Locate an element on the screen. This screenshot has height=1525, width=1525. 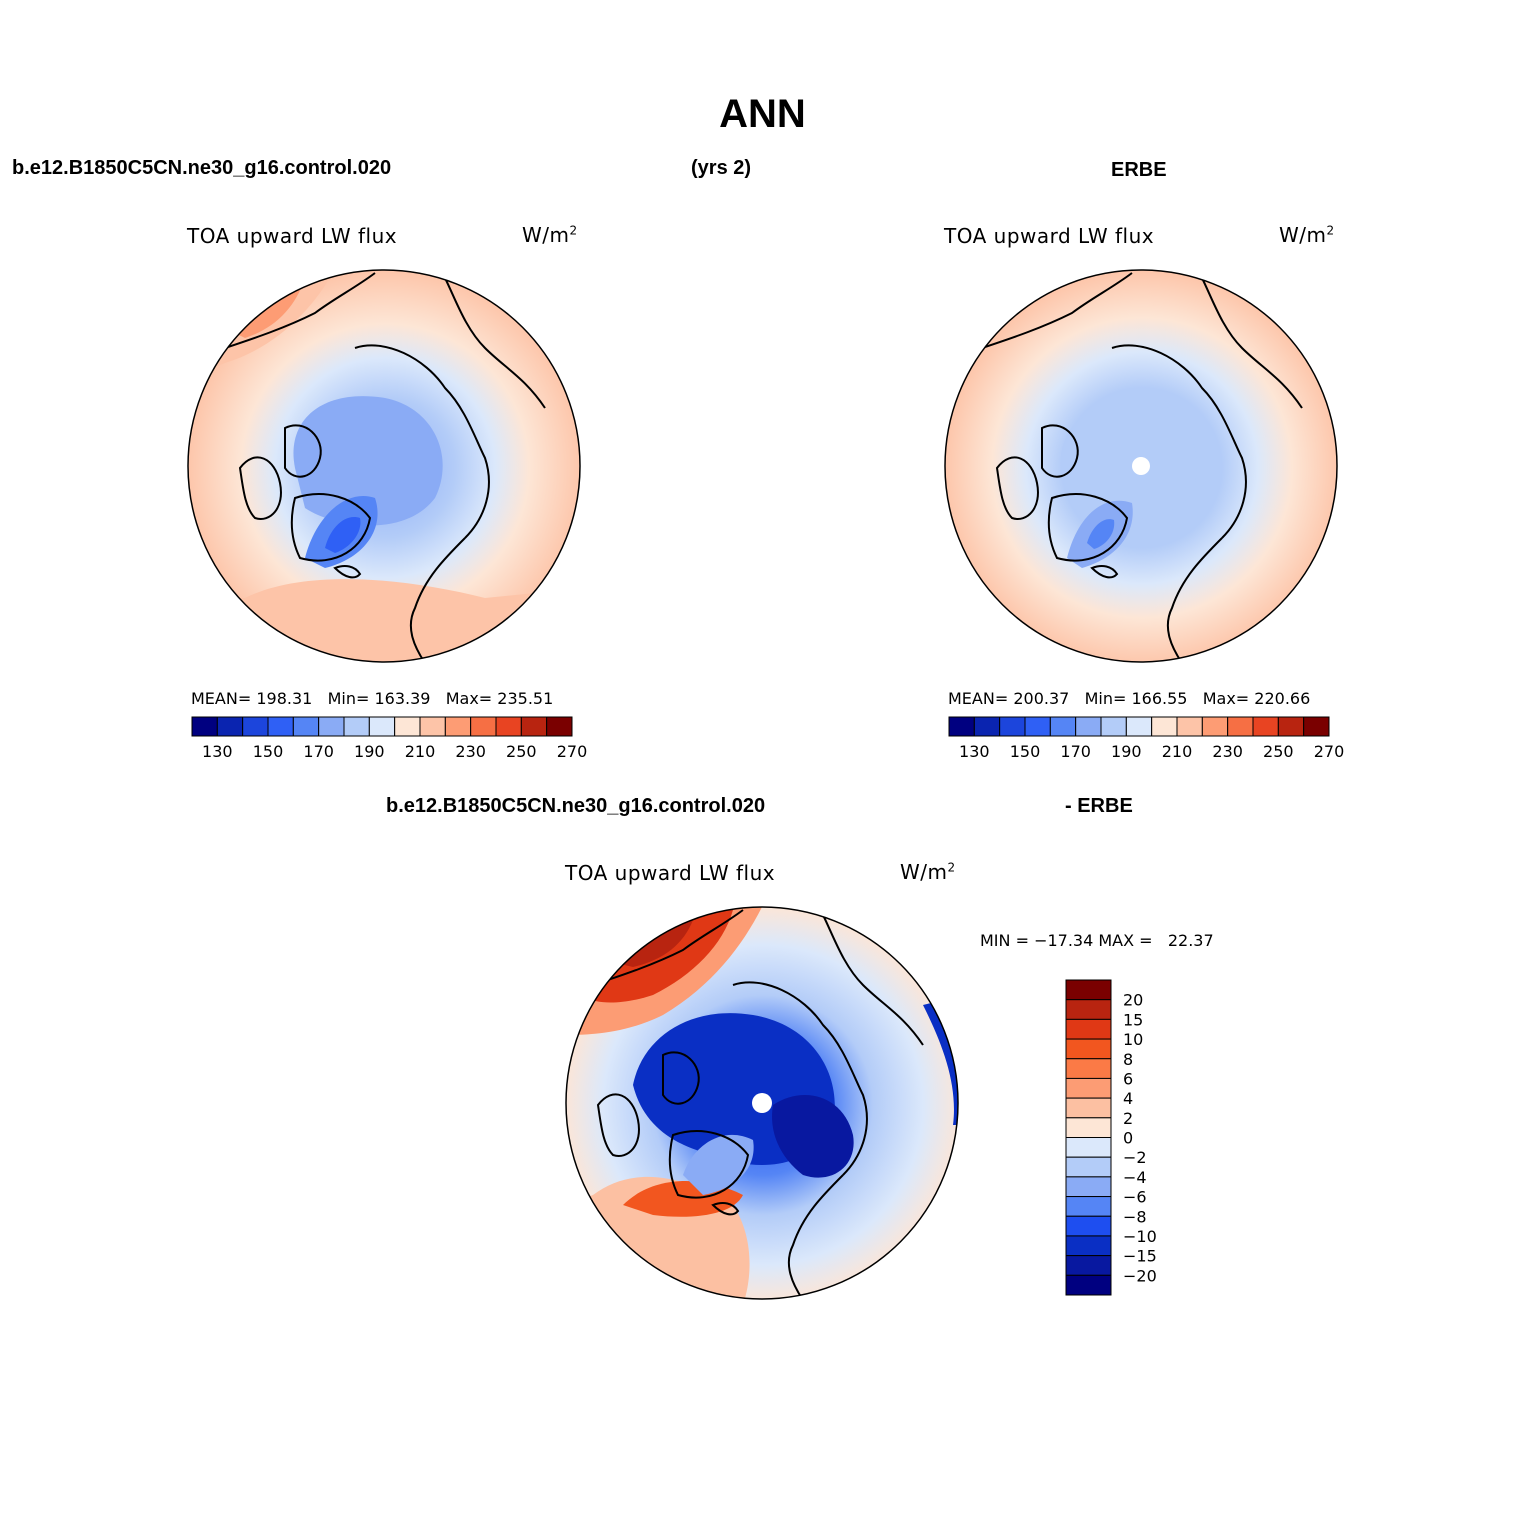
max-label: Max= is located at coordinates (469, 698).